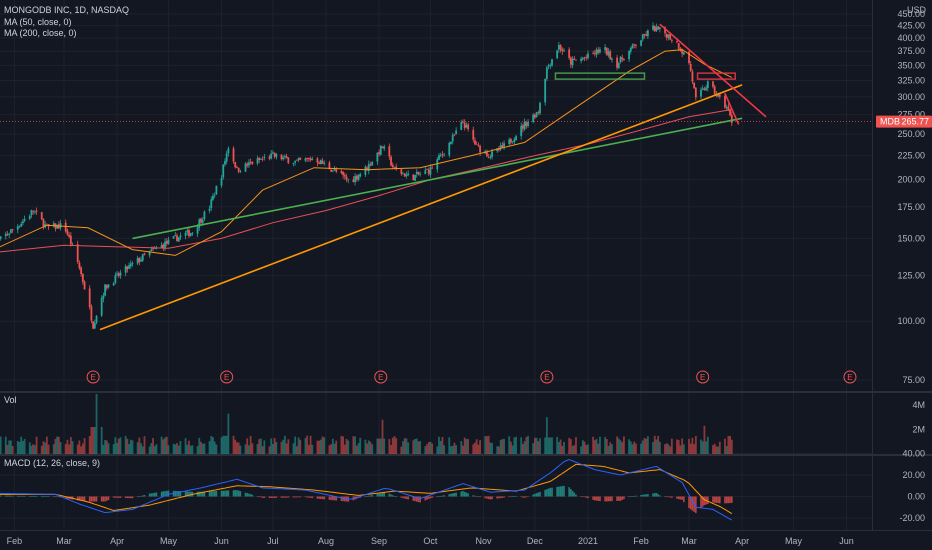 This screenshot has width=932, height=550. I want to click on symbol-legend: MONGODB INC, 1D, NASDAQ, so click(66, 10).